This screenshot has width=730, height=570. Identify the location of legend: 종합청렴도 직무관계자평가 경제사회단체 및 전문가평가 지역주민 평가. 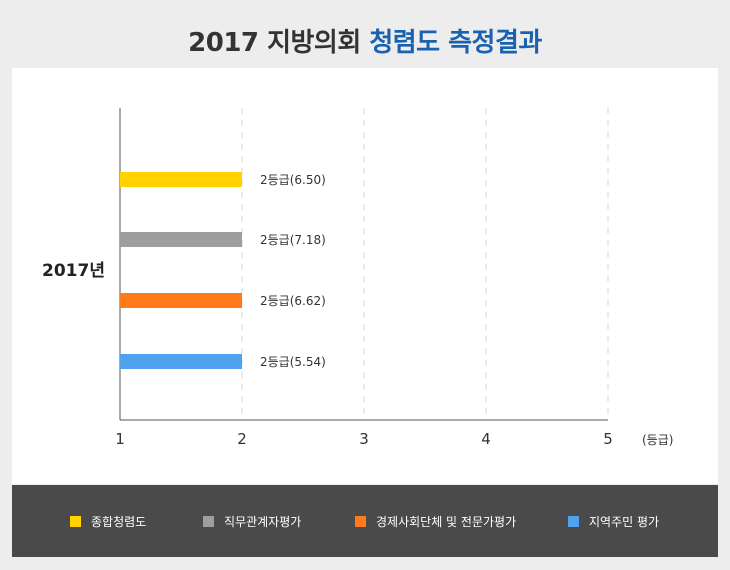
(365, 521).